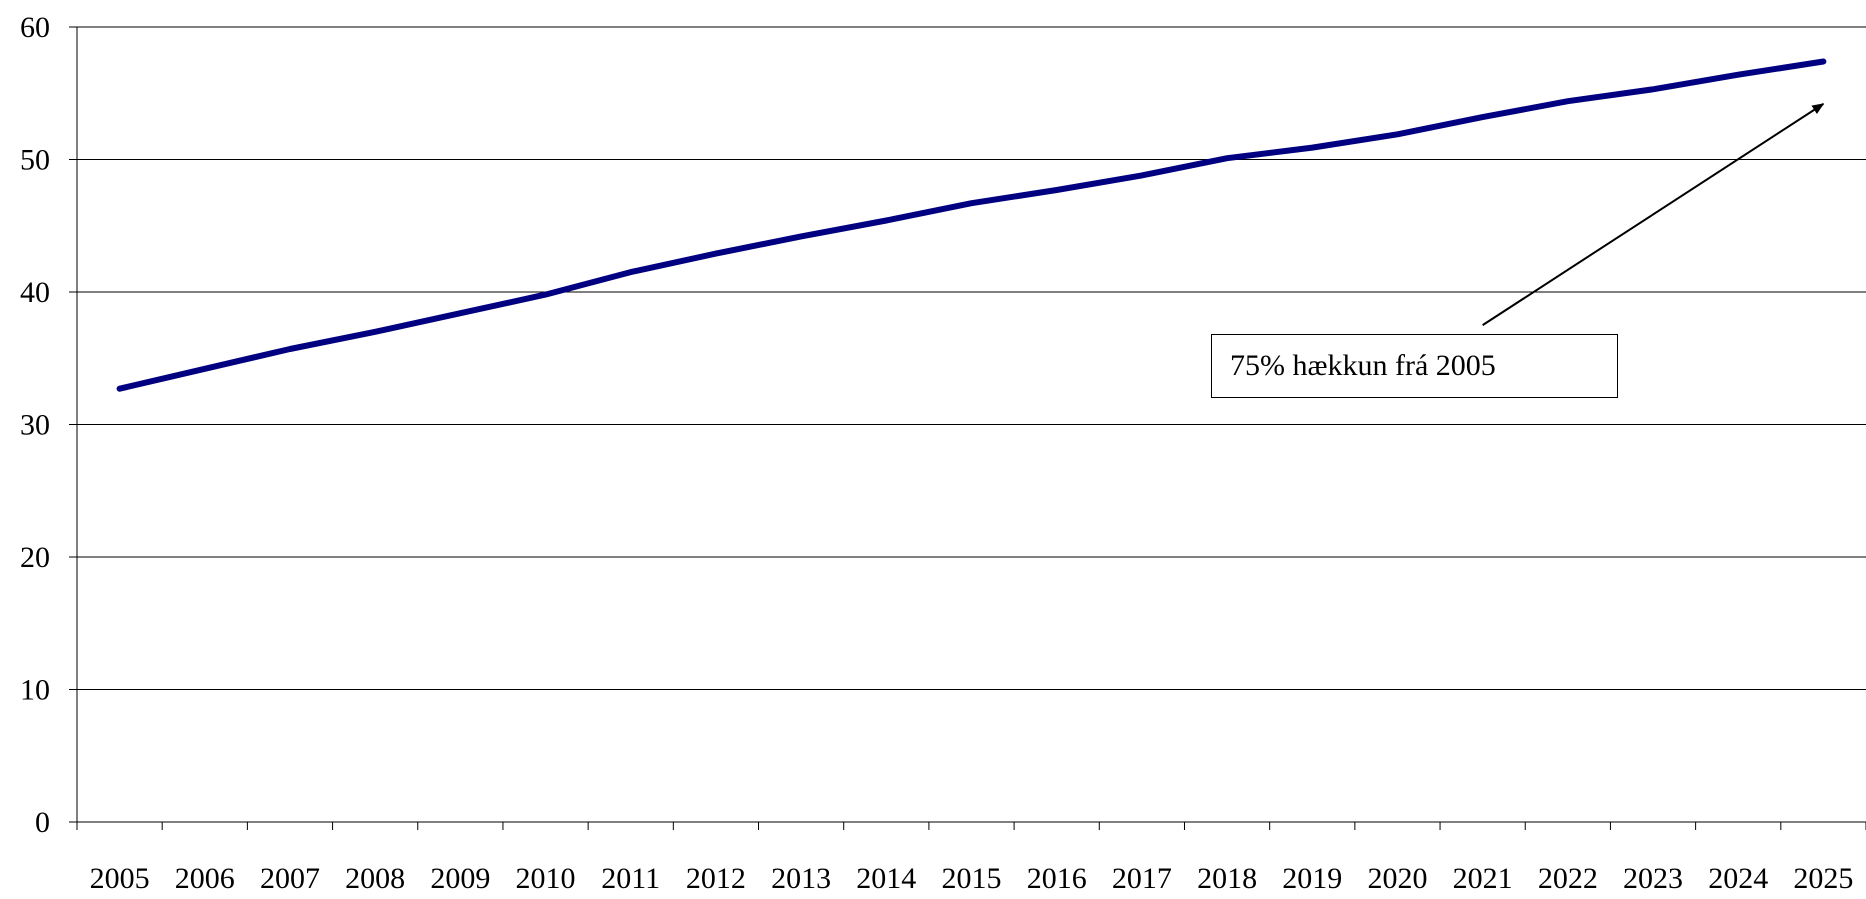 This screenshot has height=899, width=1866. What do you see at coordinates (35, 292) in the screenshot?
I see `y-tick-label: 40` at bounding box center [35, 292].